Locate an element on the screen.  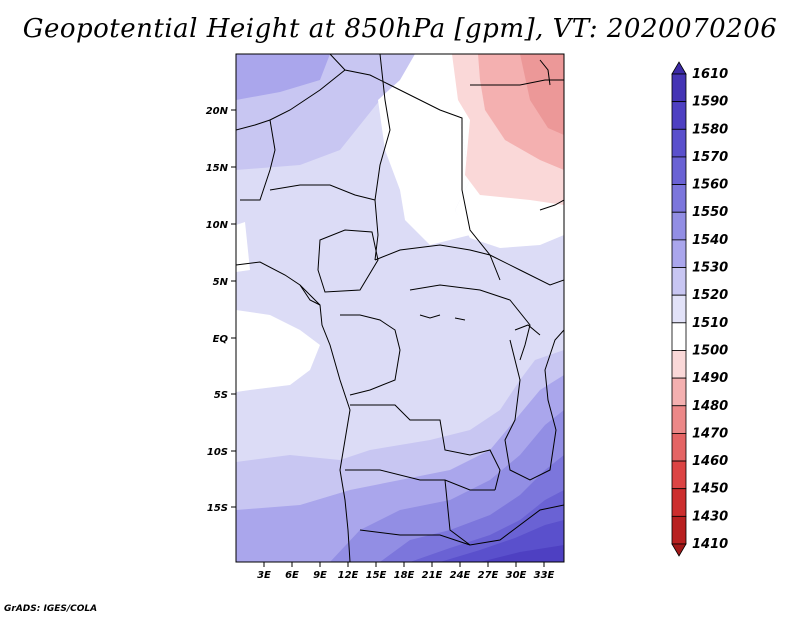
lon-tick-label: 18E is located at coordinates (404, 575).